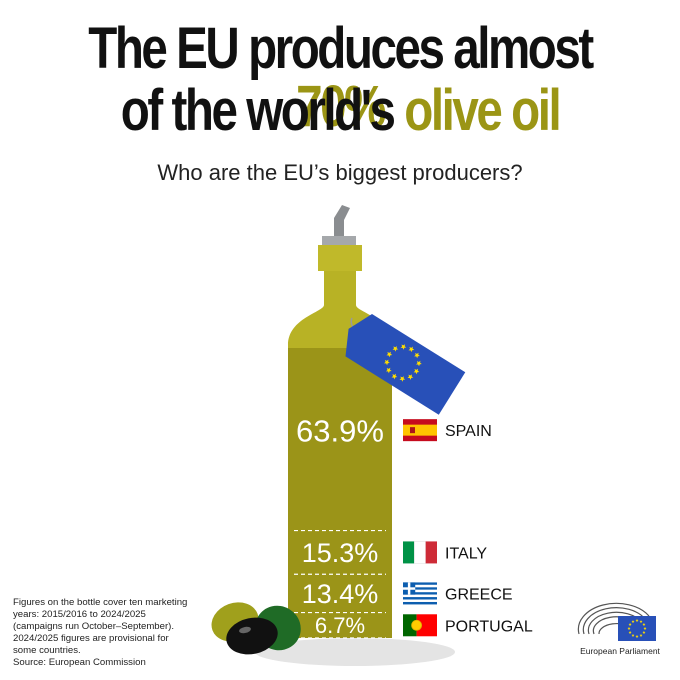 The height and width of the screenshot is (680, 680). What do you see at coordinates (616, 621) in the screenshot?
I see `european-parliament-logo-icon` at bounding box center [616, 621].